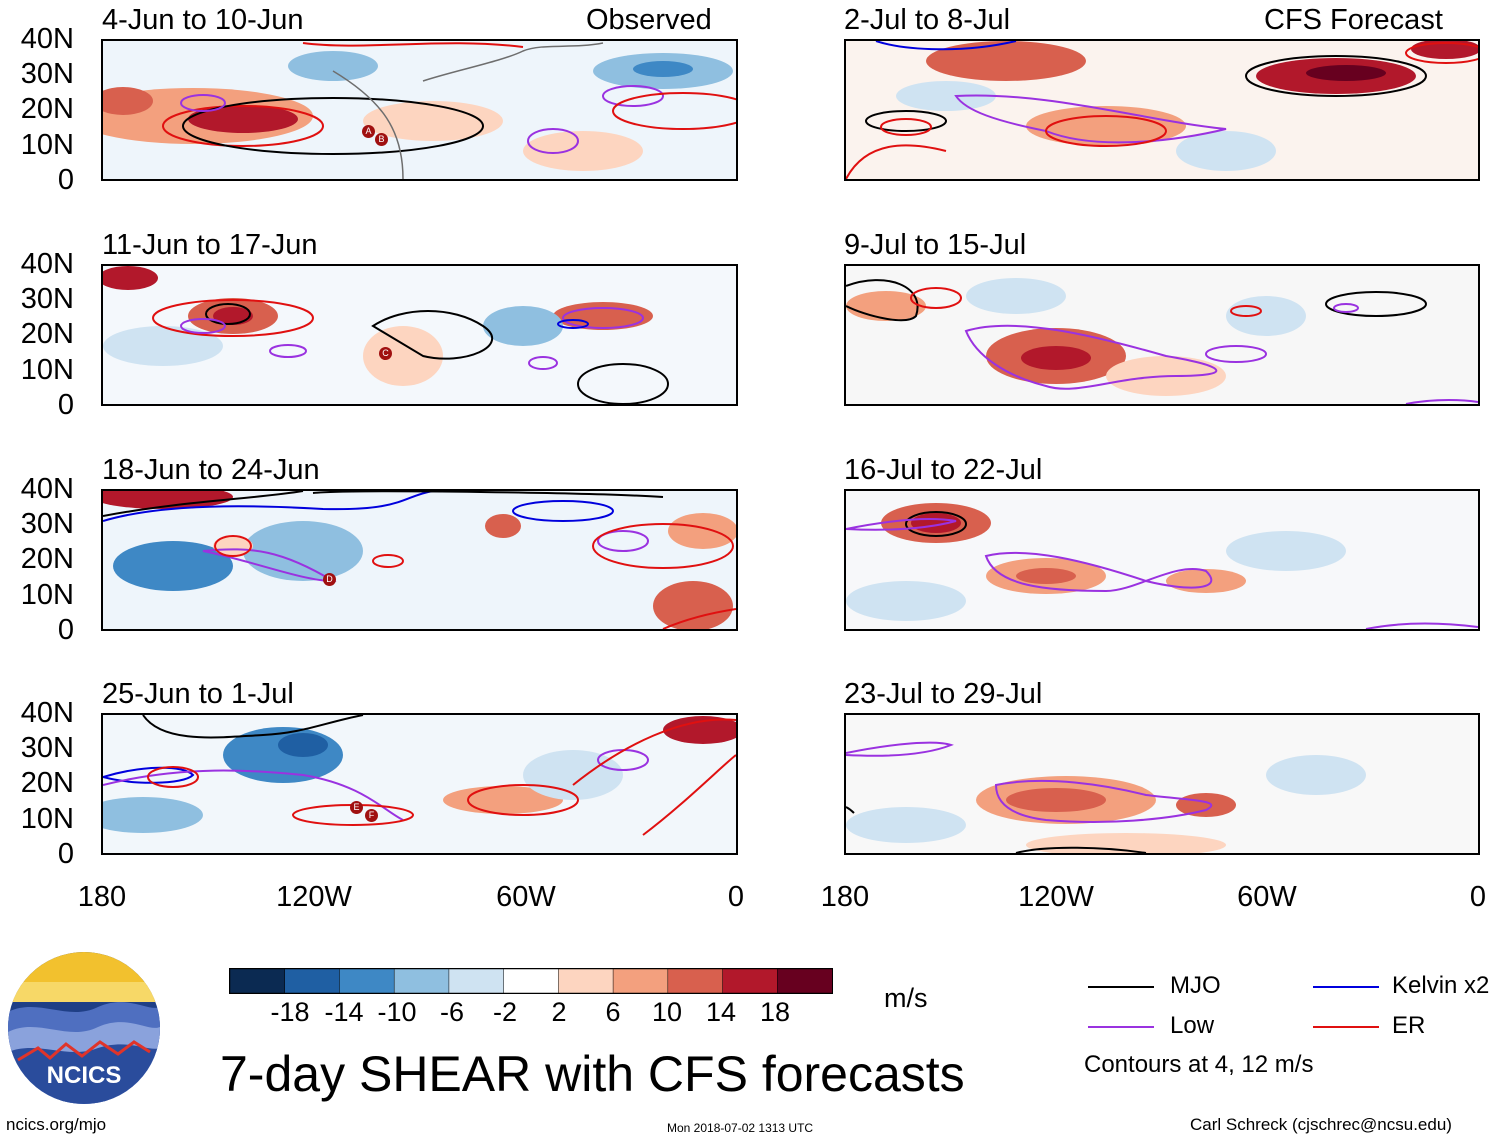  What do you see at coordinates (56, 1124) in the screenshot?
I see `footer-url: ncics.org/mjo` at bounding box center [56, 1124].